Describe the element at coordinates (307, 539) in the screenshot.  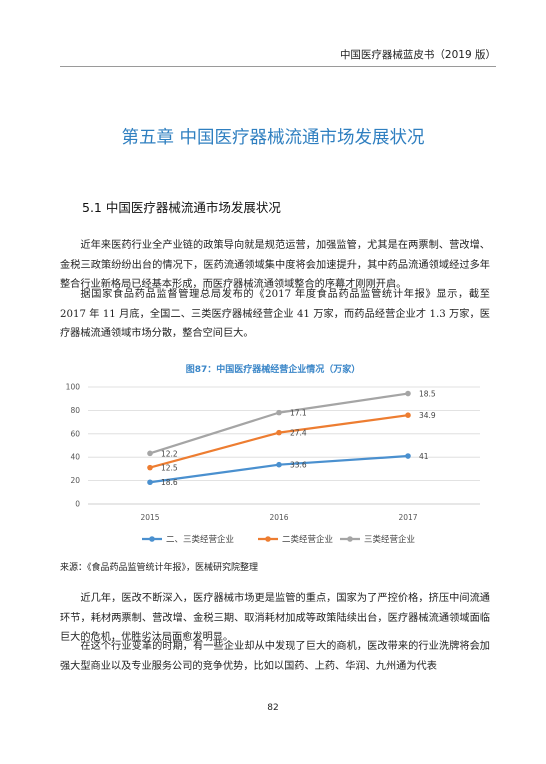
I see `legend-label: 二类经营企业` at that location.